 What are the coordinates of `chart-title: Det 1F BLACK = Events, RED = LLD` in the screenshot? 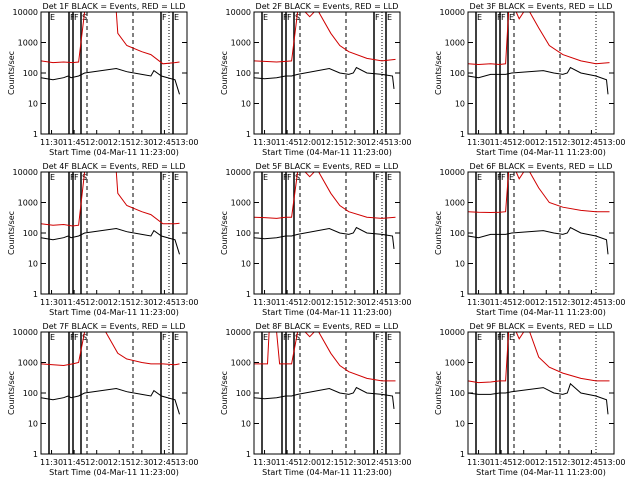 It's located at (114, 6).